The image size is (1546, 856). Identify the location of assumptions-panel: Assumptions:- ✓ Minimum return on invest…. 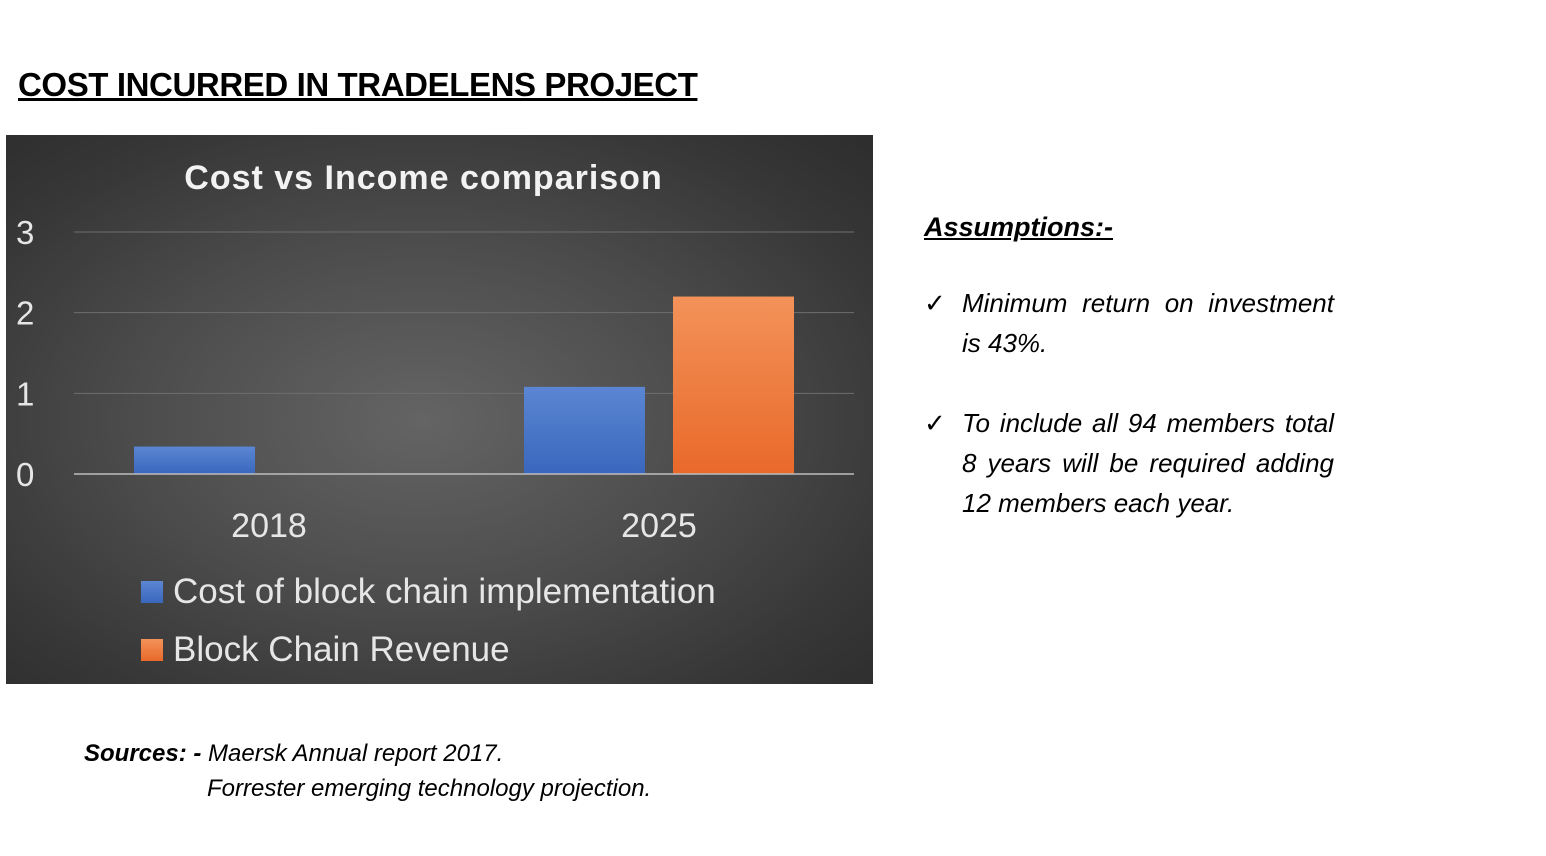
(1129, 387).